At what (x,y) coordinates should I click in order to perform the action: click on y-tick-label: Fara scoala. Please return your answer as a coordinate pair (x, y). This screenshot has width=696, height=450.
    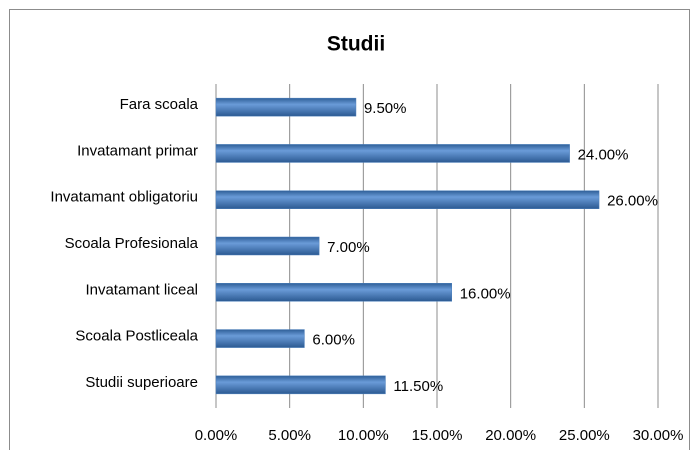
    Looking at the image, I should click on (159, 104).